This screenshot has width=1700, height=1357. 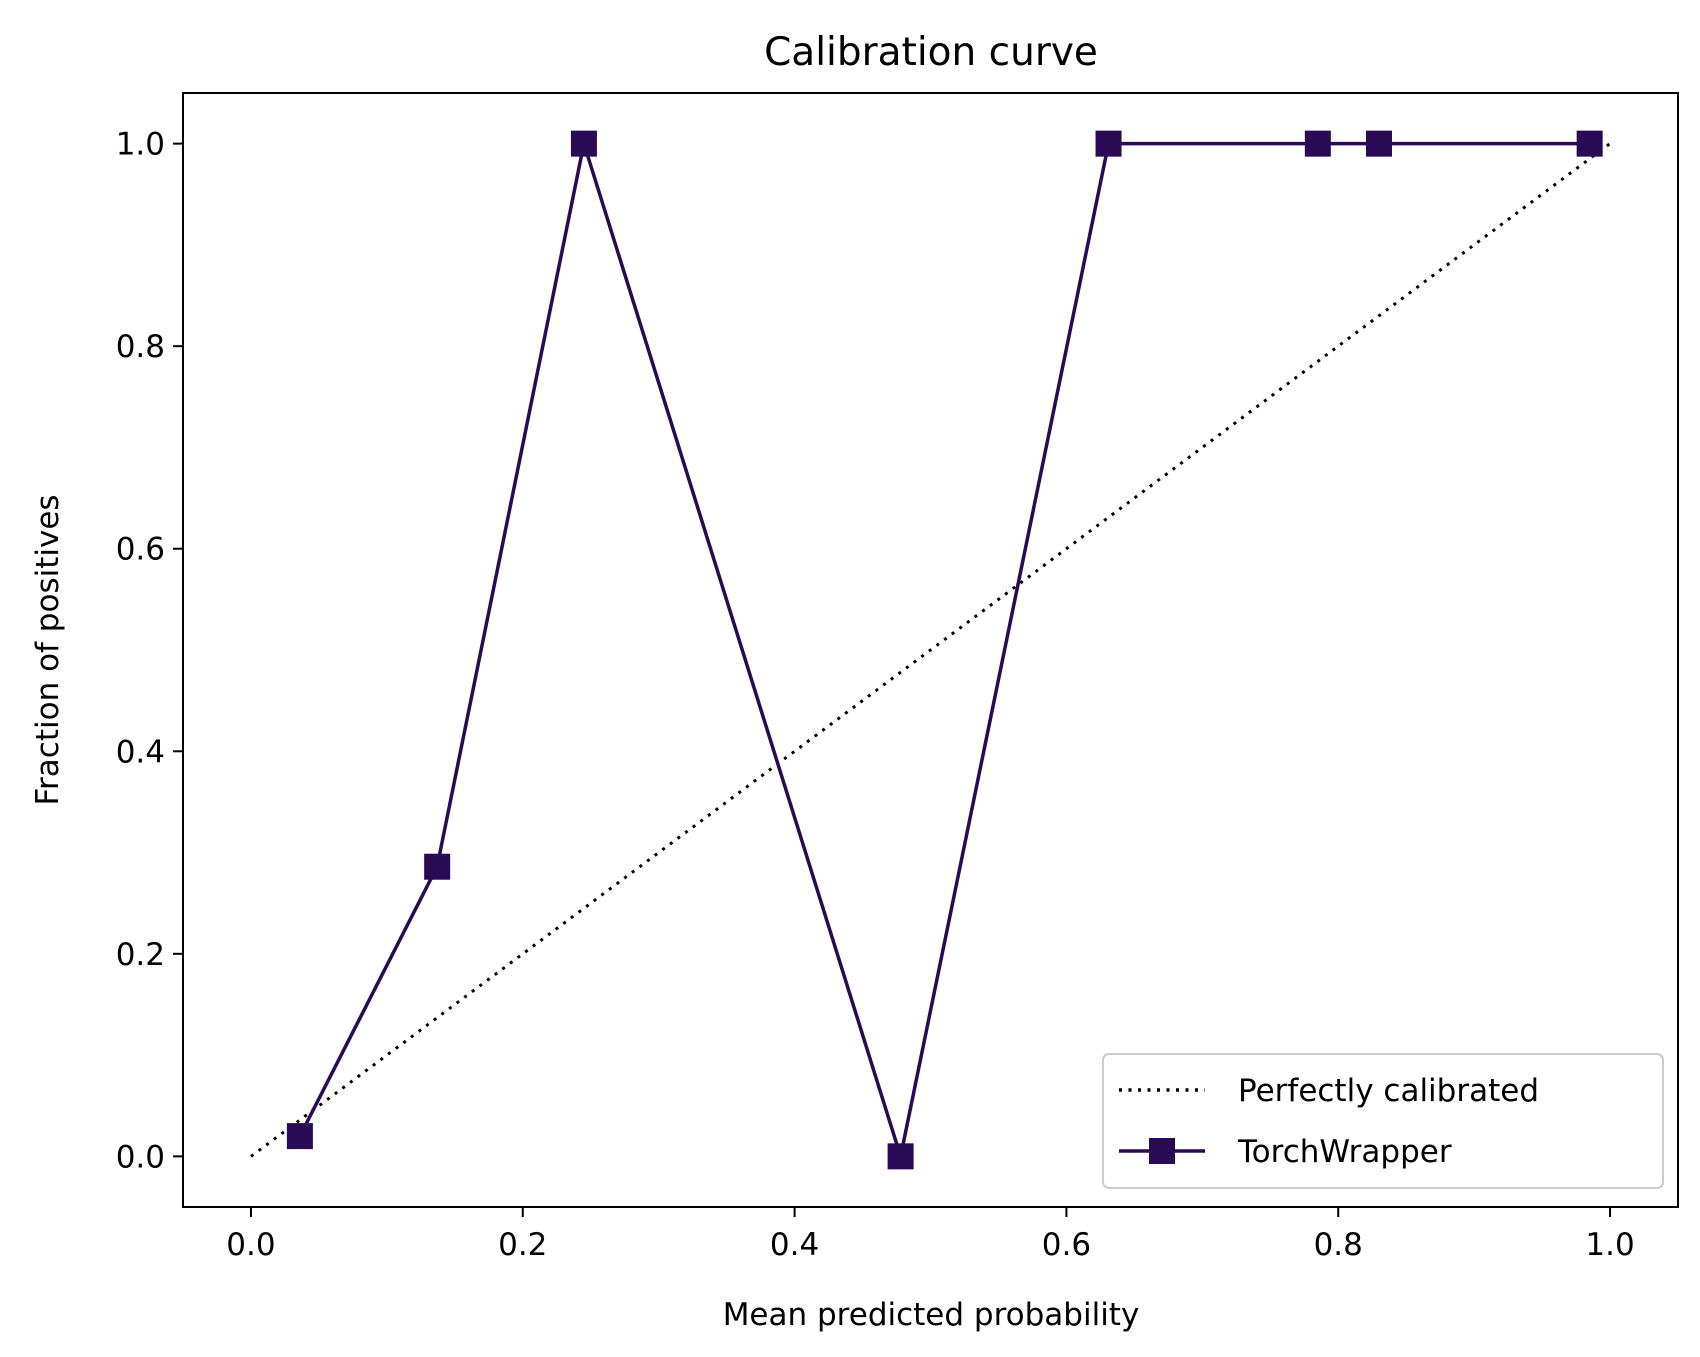 I want to click on y-tick-label: 0.4, so click(x=140, y=752).